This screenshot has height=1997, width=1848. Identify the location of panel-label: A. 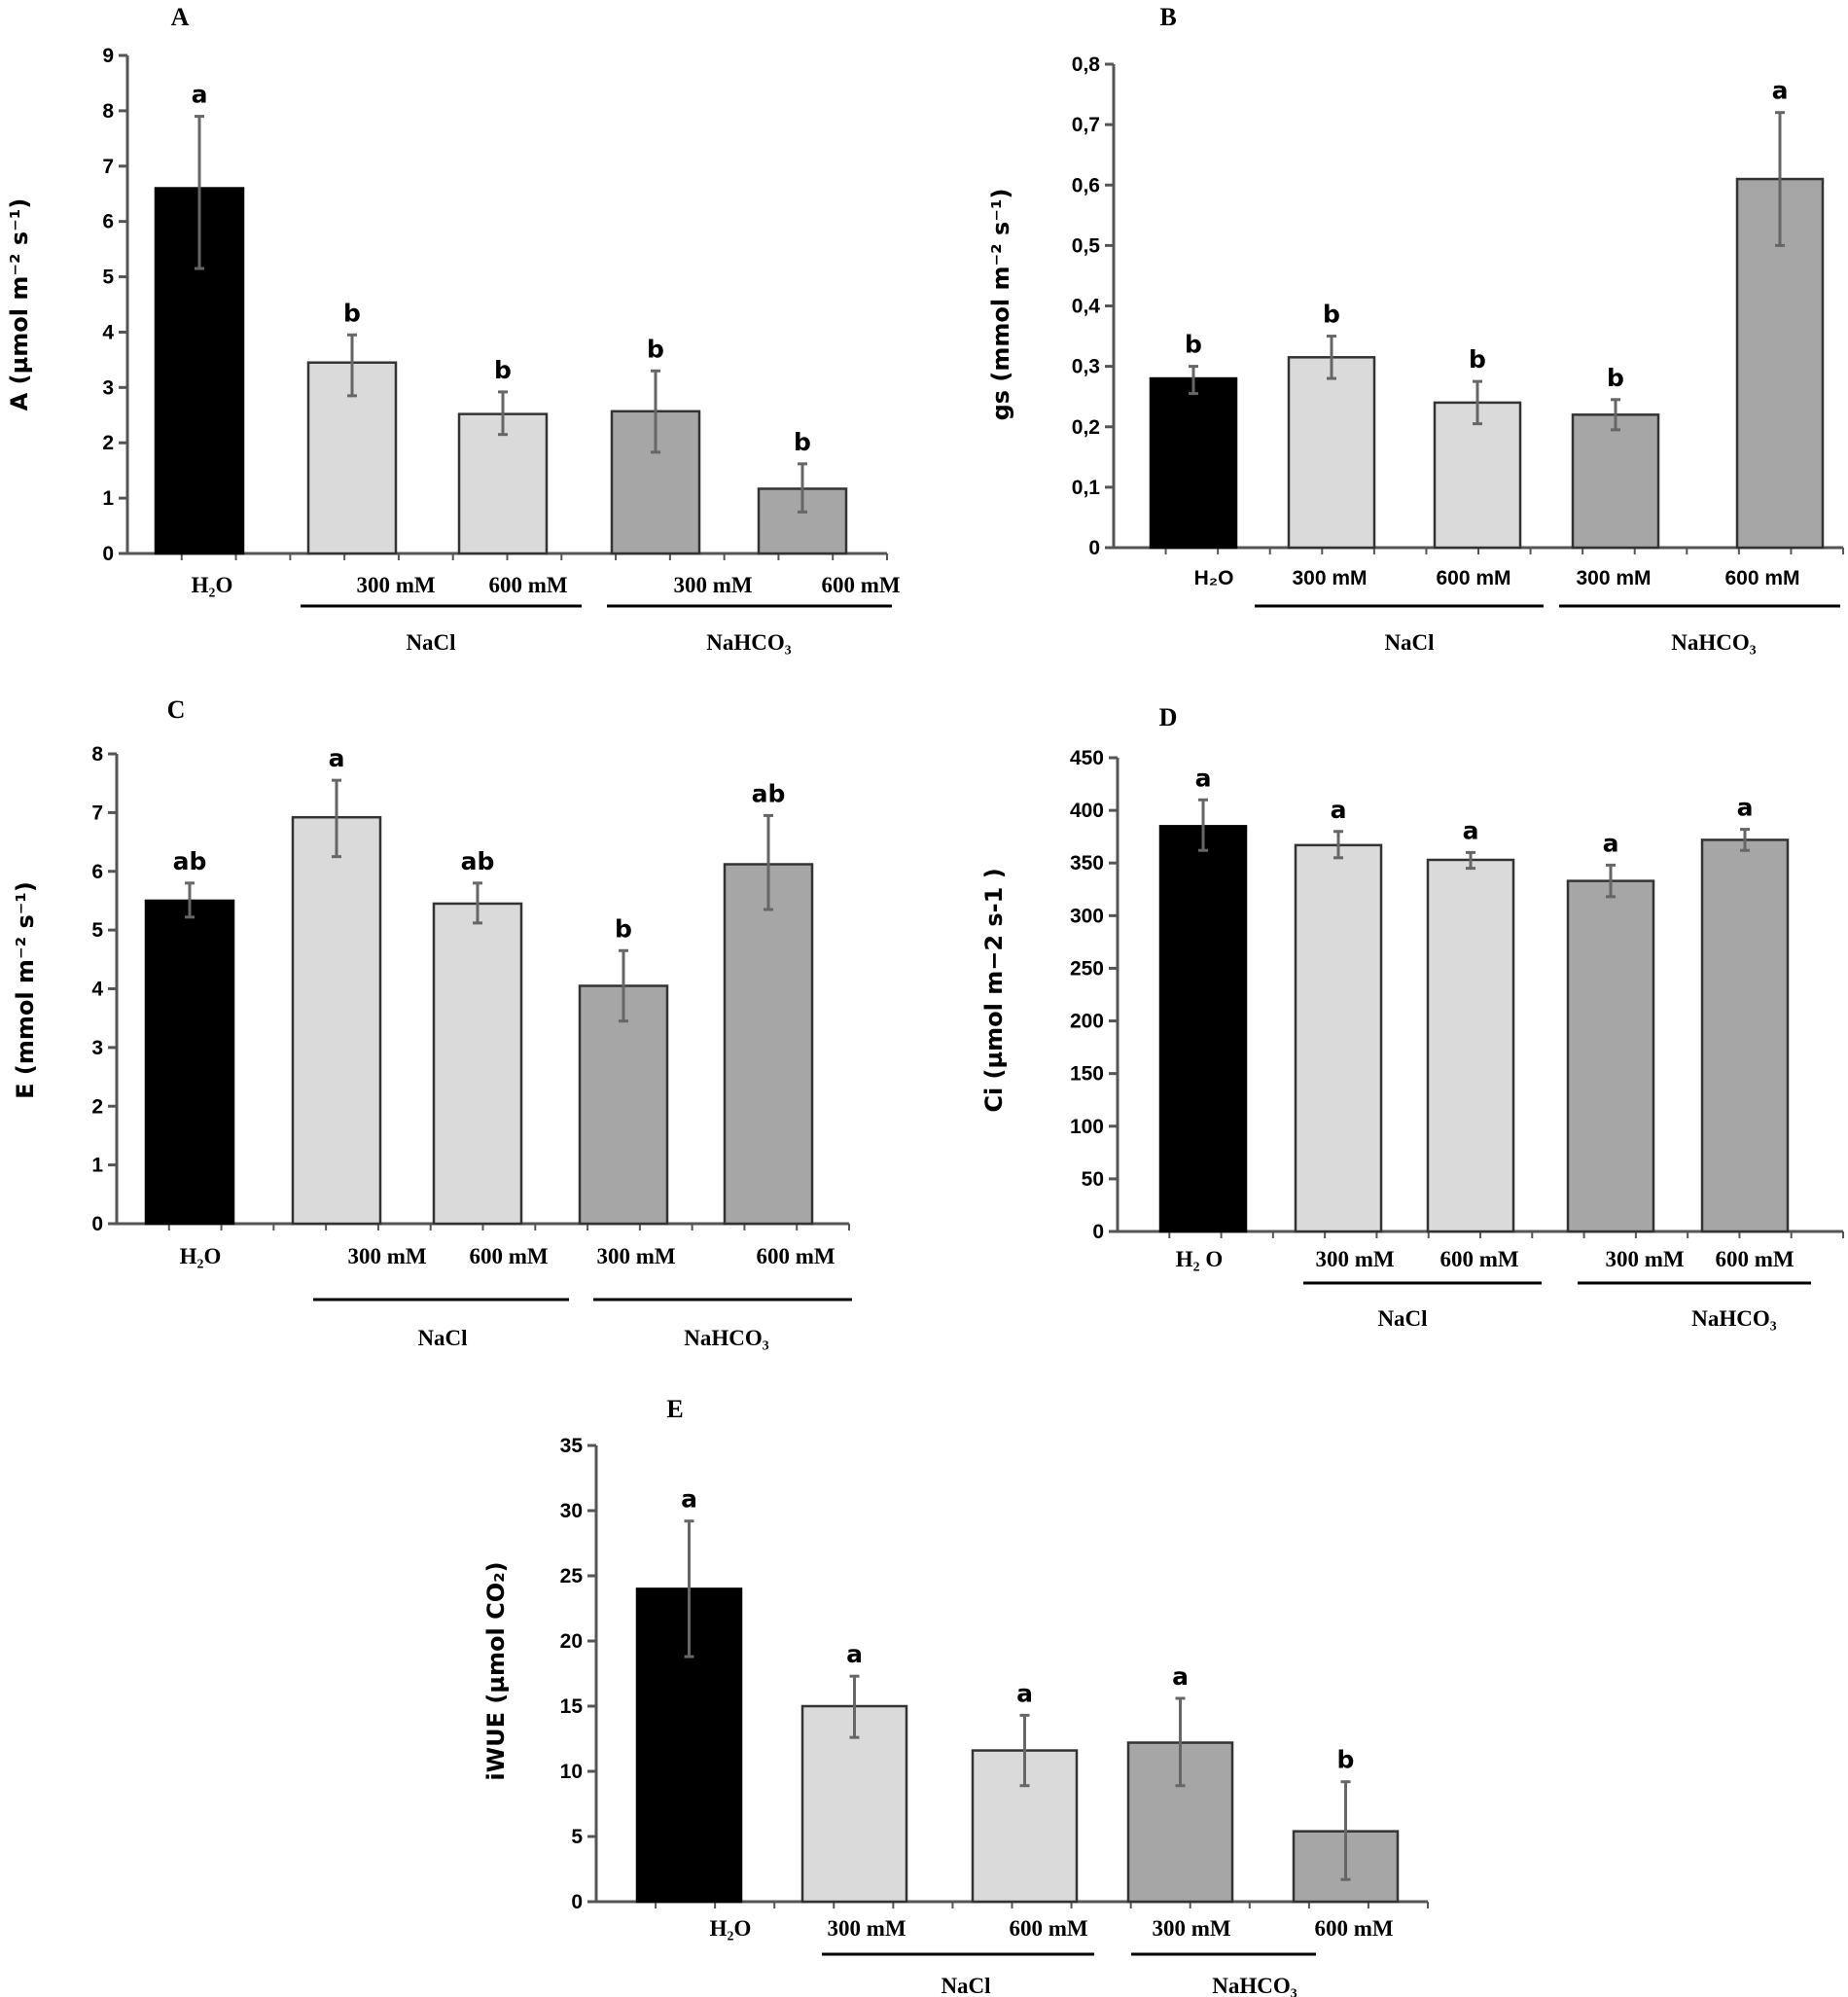
(180, 17).